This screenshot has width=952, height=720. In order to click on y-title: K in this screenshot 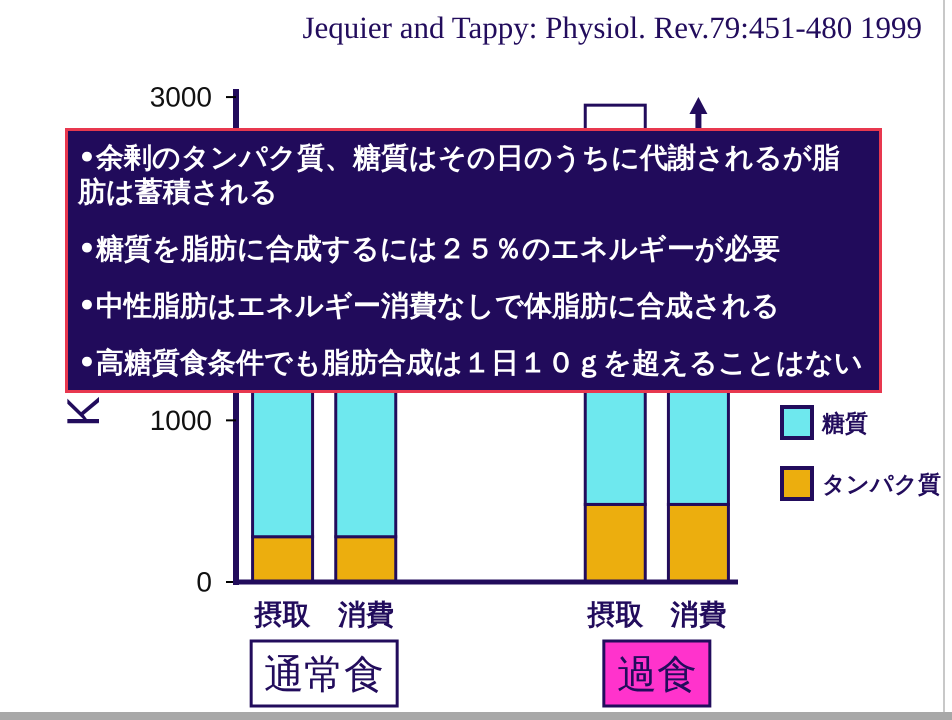, I will do `click(83, 411)`.